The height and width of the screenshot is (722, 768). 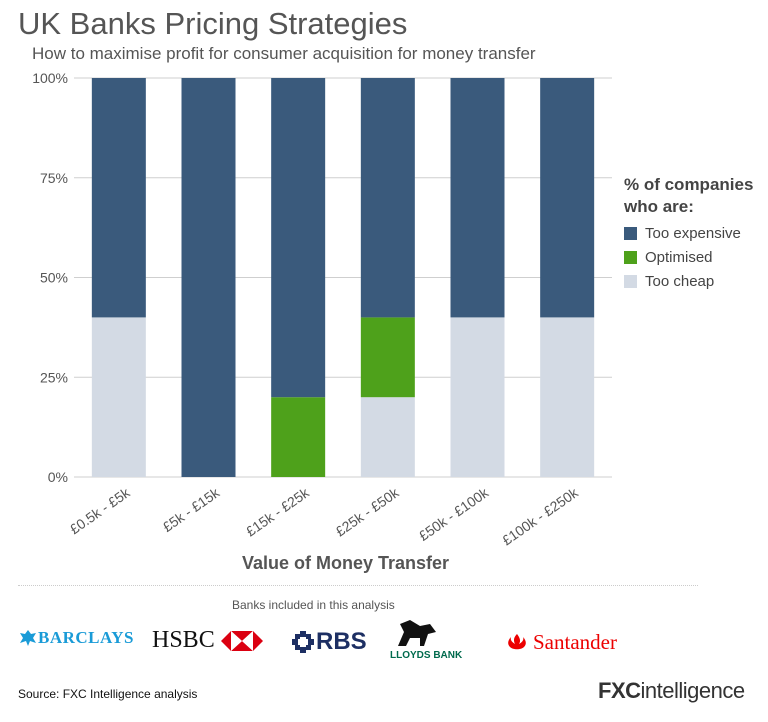 I want to click on brand-logo: FXCintelligence, so click(x=671, y=691).